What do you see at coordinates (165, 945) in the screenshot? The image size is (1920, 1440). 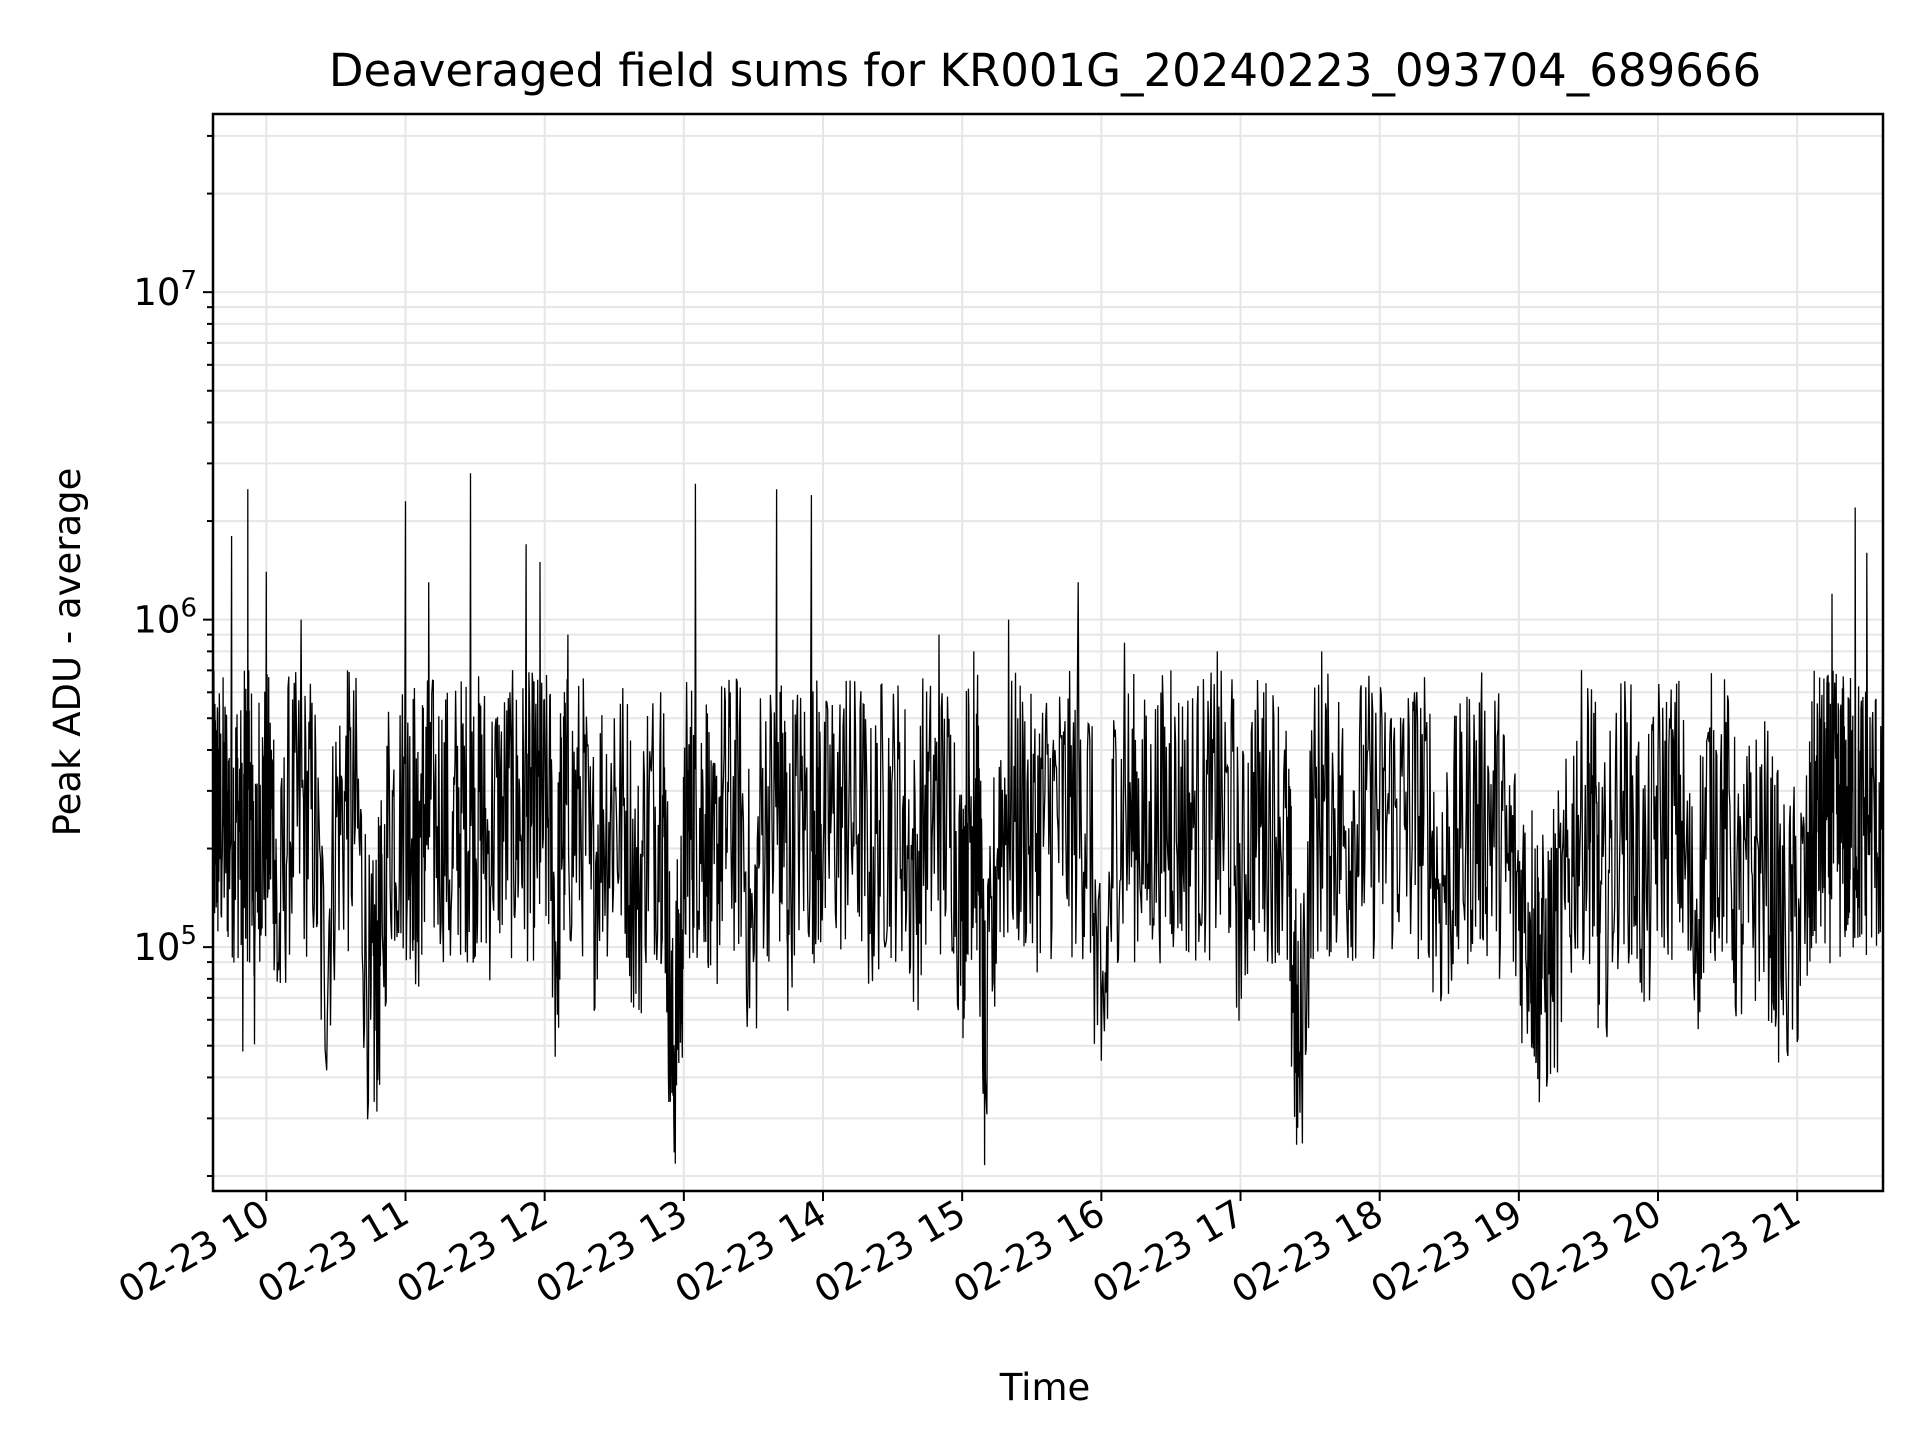 I see `y-tick-label: 105` at bounding box center [165, 945].